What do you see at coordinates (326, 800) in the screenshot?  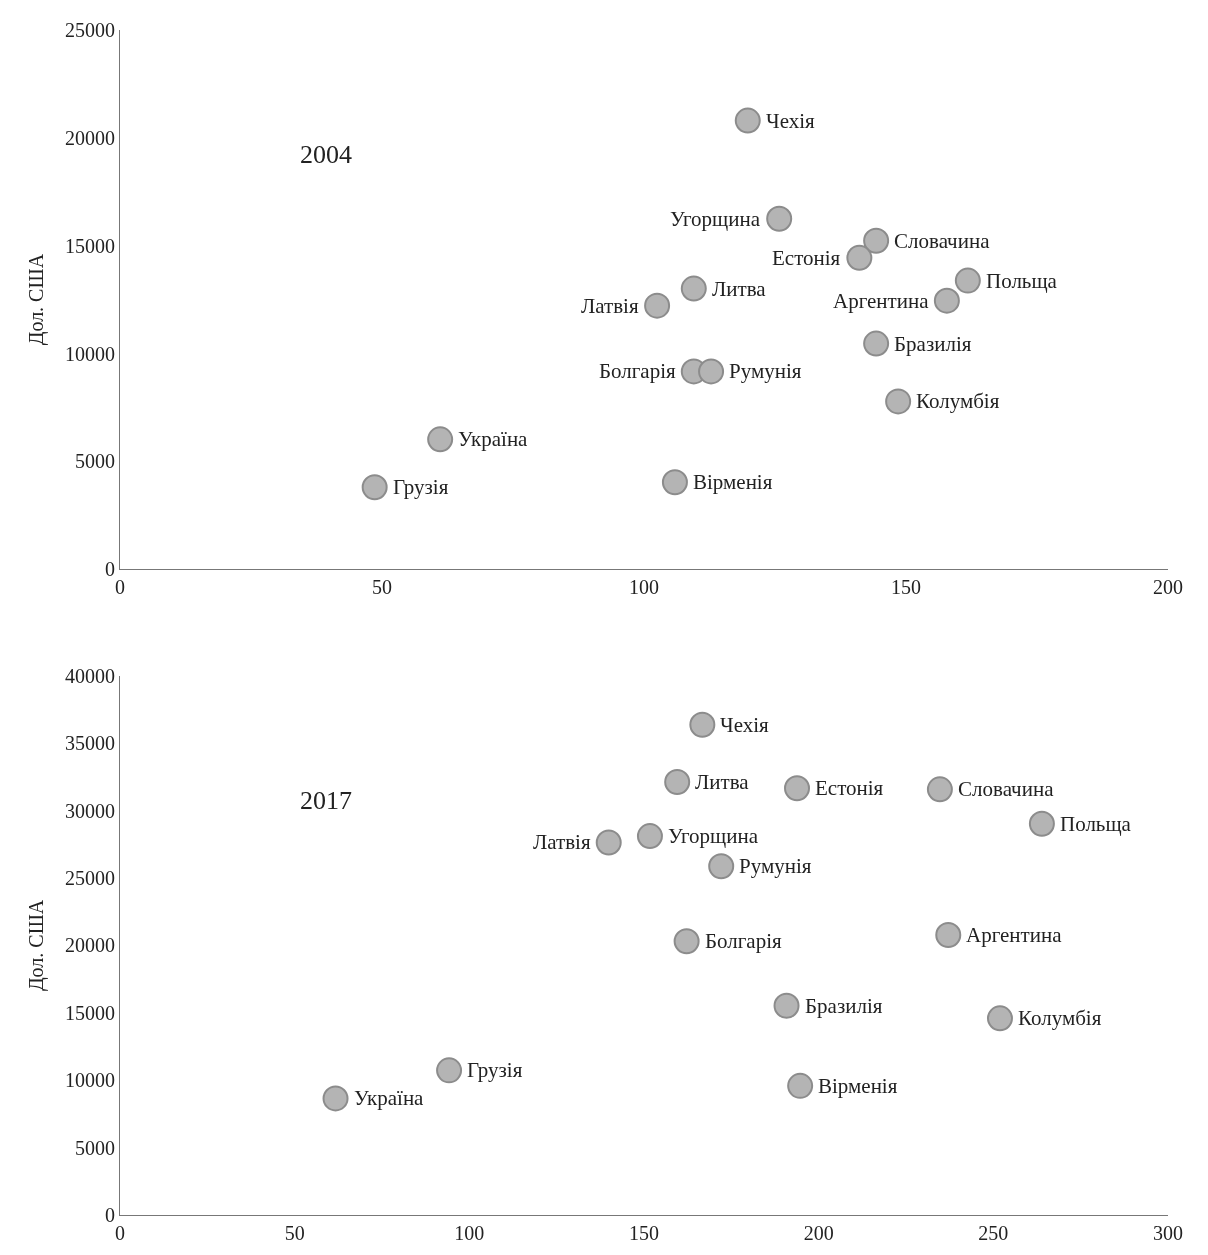 I see `annotation: 2017` at bounding box center [326, 800].